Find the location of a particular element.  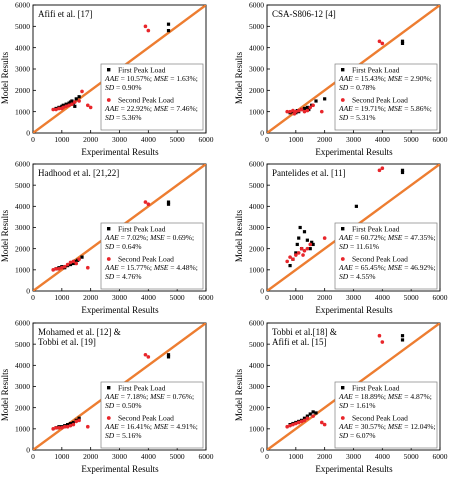

y-tick-label: 0 is located at coordinates (262, 291).